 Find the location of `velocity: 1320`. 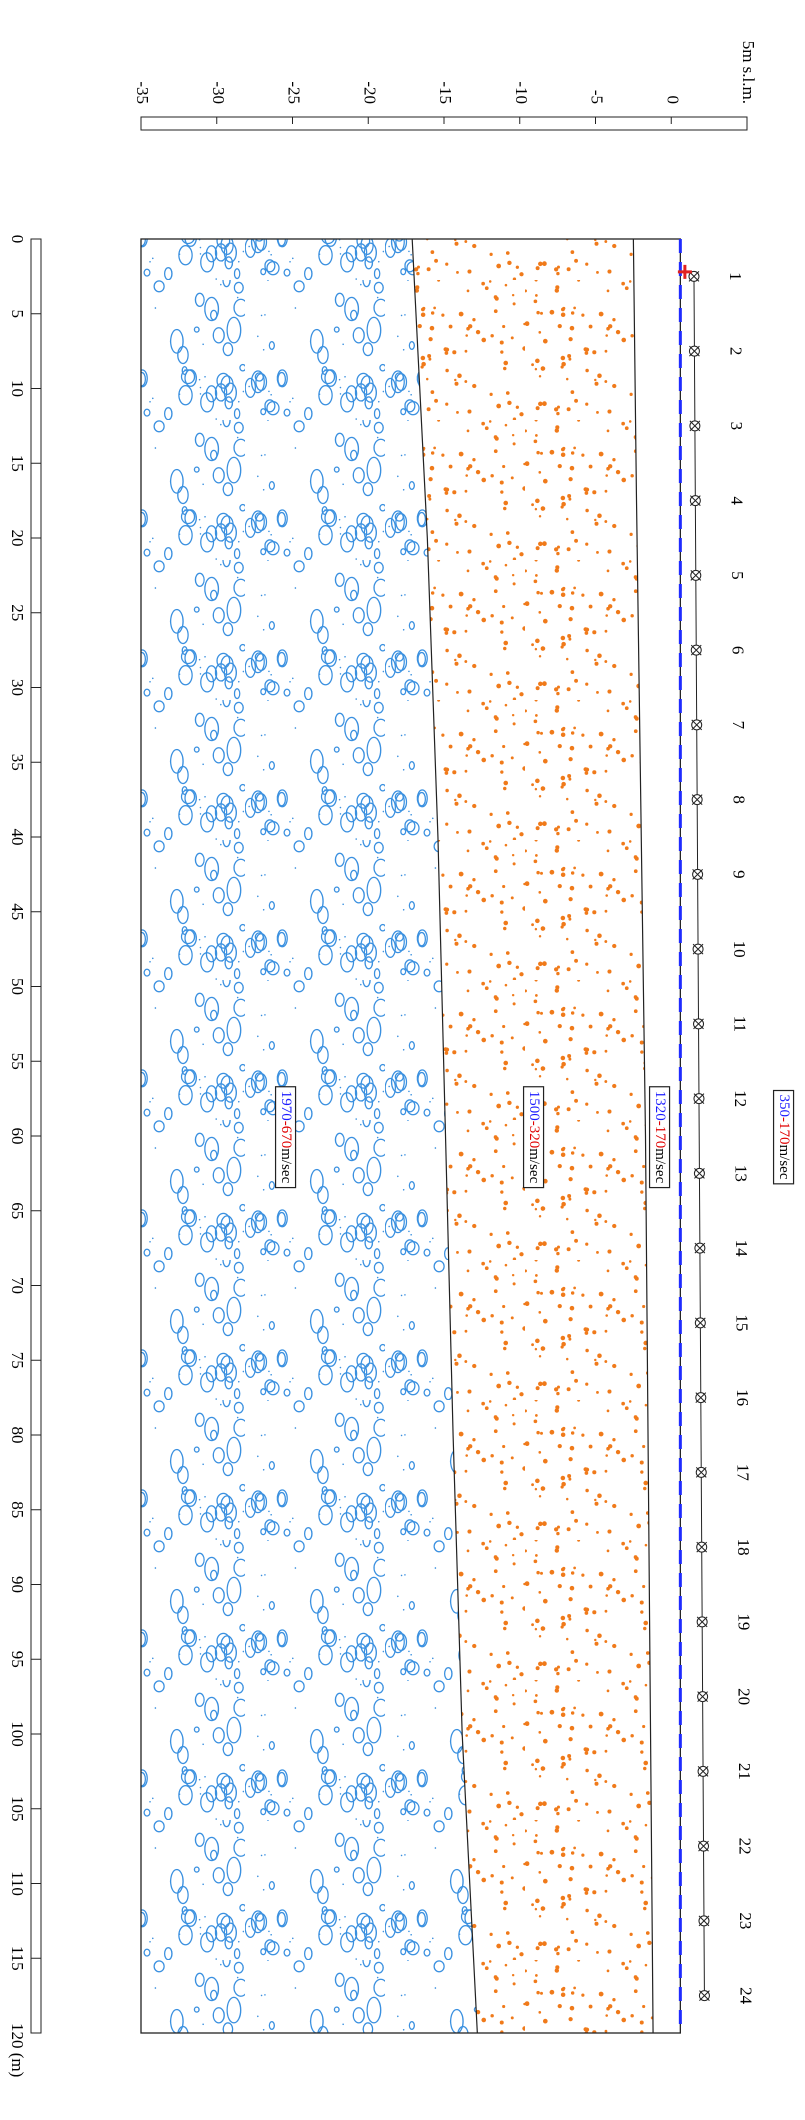

velocity: 1320 is located at coordinates (660, 1106).